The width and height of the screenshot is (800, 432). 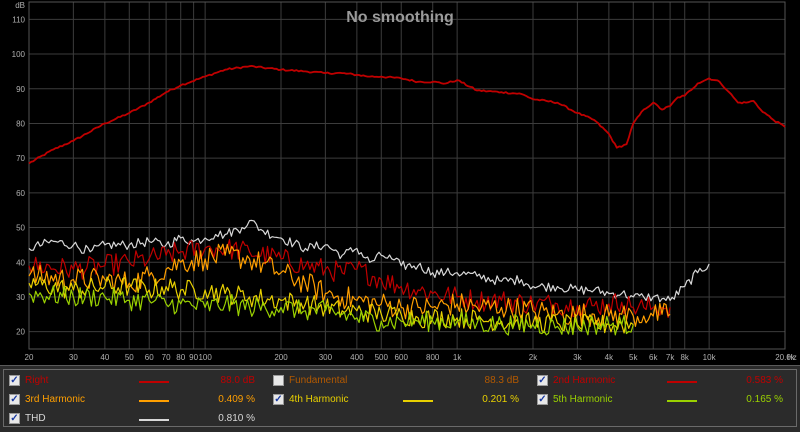 I want to click on legend-item-thd: ✓ THD 0.810 %, so click(x=134, y=420).